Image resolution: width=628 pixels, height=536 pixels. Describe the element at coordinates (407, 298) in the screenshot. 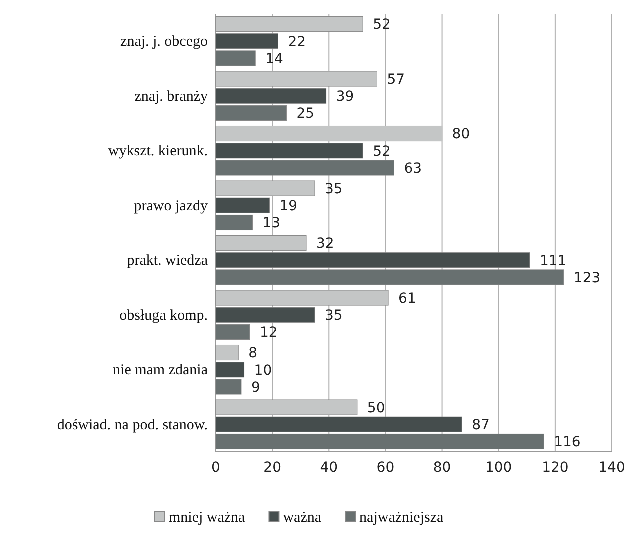

I see `data-label: 61` at that location.